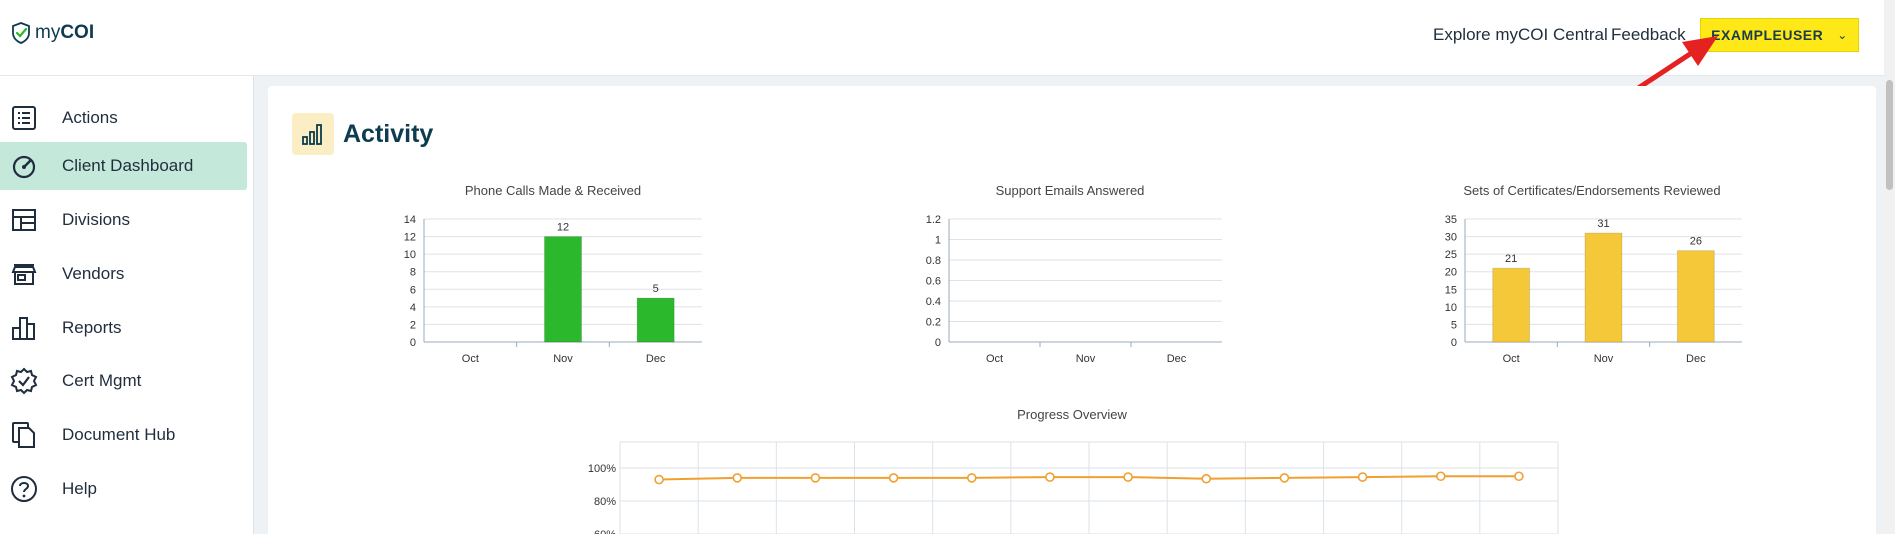  Describe the element at coordinates (128, 165) in the screenshot. I see `sidebar-item-label: Client Dashboard` at that location.